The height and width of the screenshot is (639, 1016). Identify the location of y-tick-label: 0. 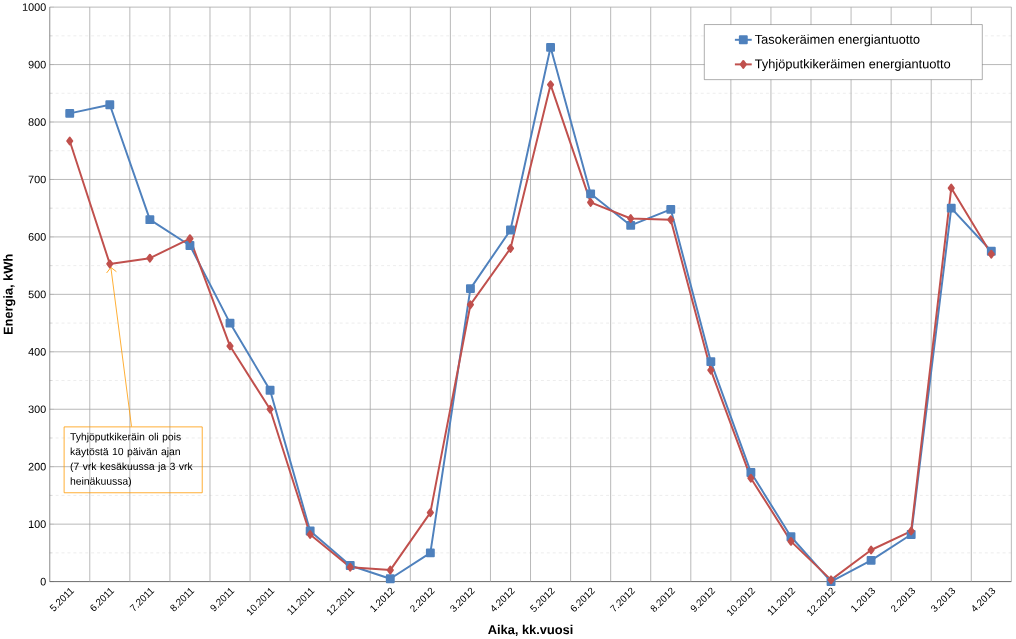
(43, 581).